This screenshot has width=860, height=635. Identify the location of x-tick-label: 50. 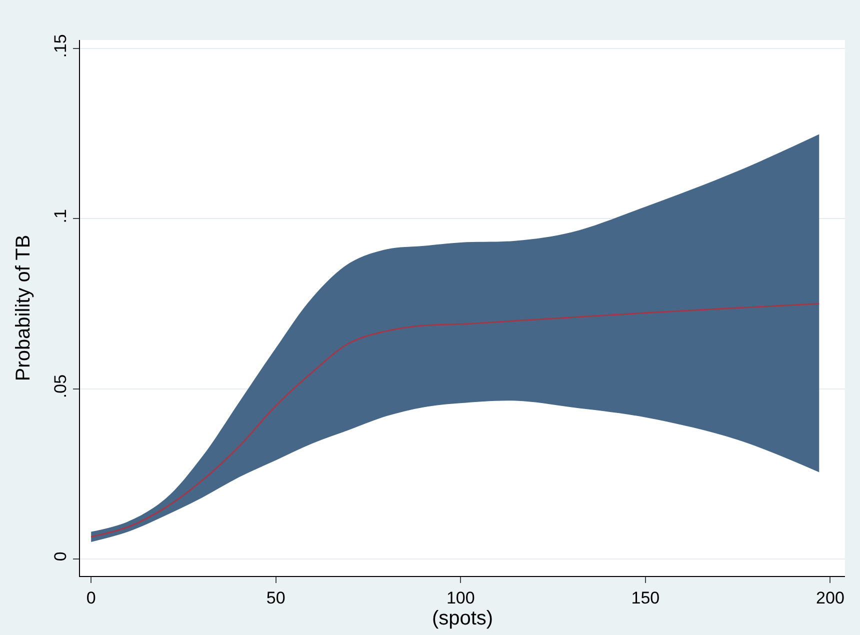
(276, 598).